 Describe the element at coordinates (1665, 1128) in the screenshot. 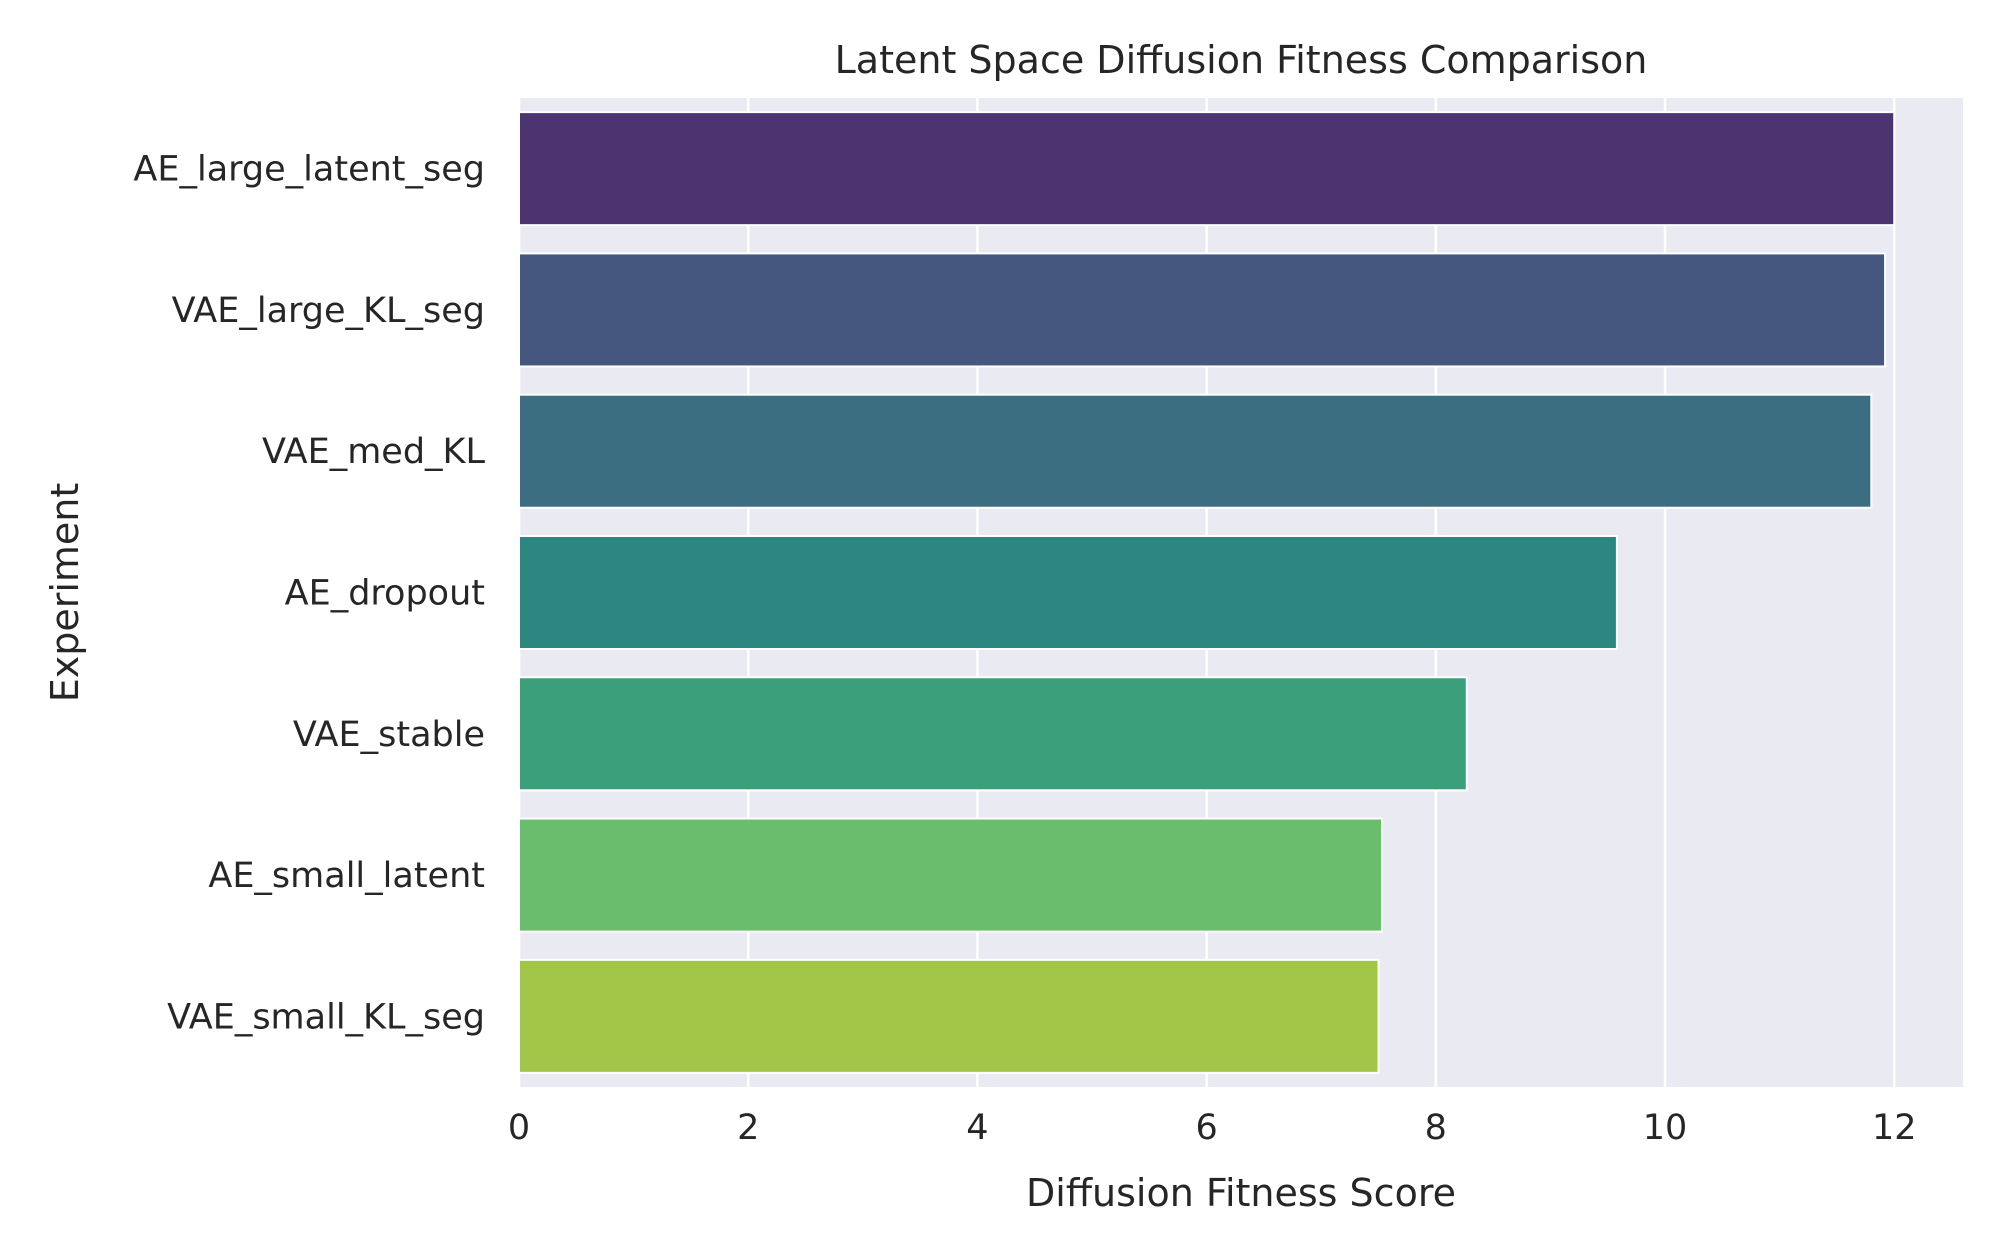

I see `x-tick-label: 10` at that location.